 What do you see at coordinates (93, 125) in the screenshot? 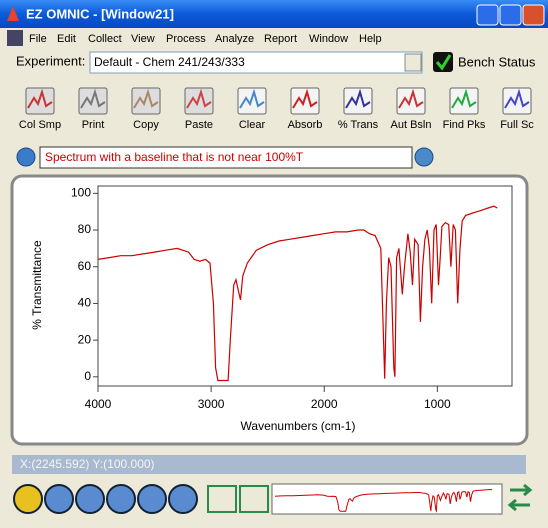
I see `tool-label: Print` at bounding box center [93, 125].